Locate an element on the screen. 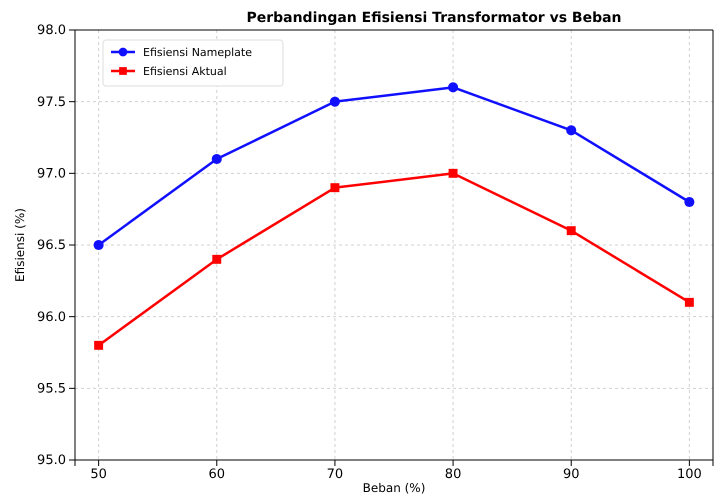 This screenshot has width=725, height=496. x-tick-label: 100 is located at coordinates (689, 474).